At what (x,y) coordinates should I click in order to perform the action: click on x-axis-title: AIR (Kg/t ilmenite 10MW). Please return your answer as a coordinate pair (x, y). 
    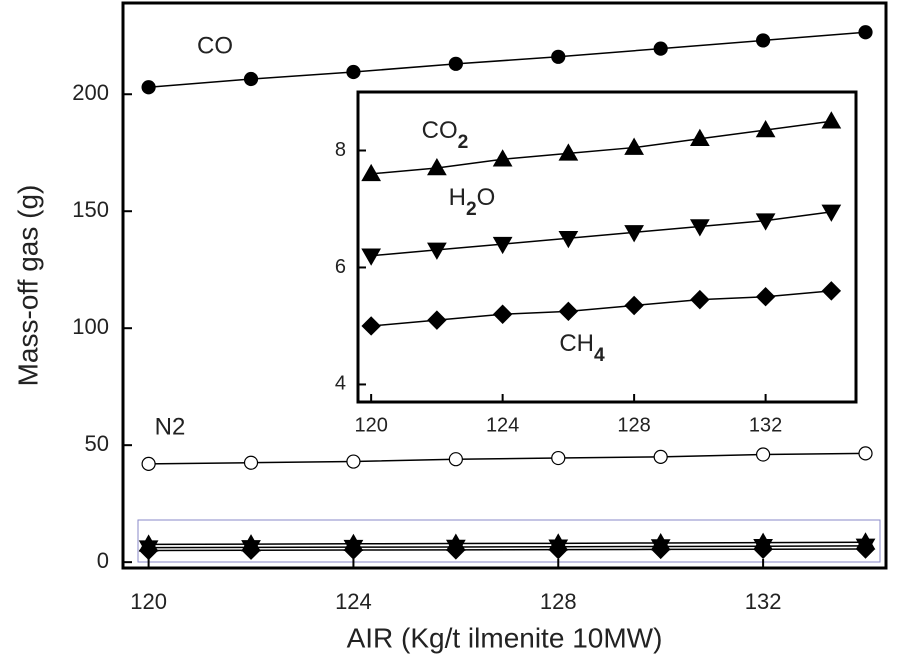
    Looking at the image, I should click on (505, 637).